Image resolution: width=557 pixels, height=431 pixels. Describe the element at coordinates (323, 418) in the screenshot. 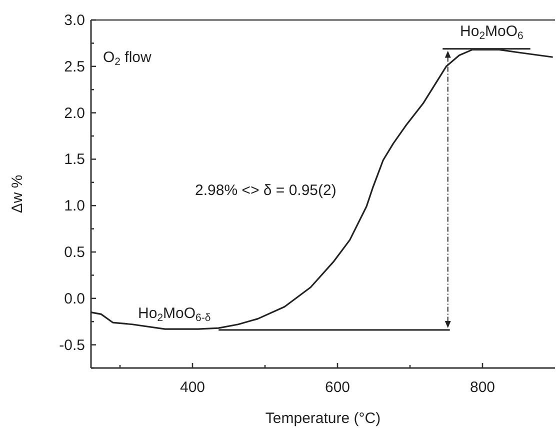

I see `x-axis-title: Temperature (°C)` at that location.